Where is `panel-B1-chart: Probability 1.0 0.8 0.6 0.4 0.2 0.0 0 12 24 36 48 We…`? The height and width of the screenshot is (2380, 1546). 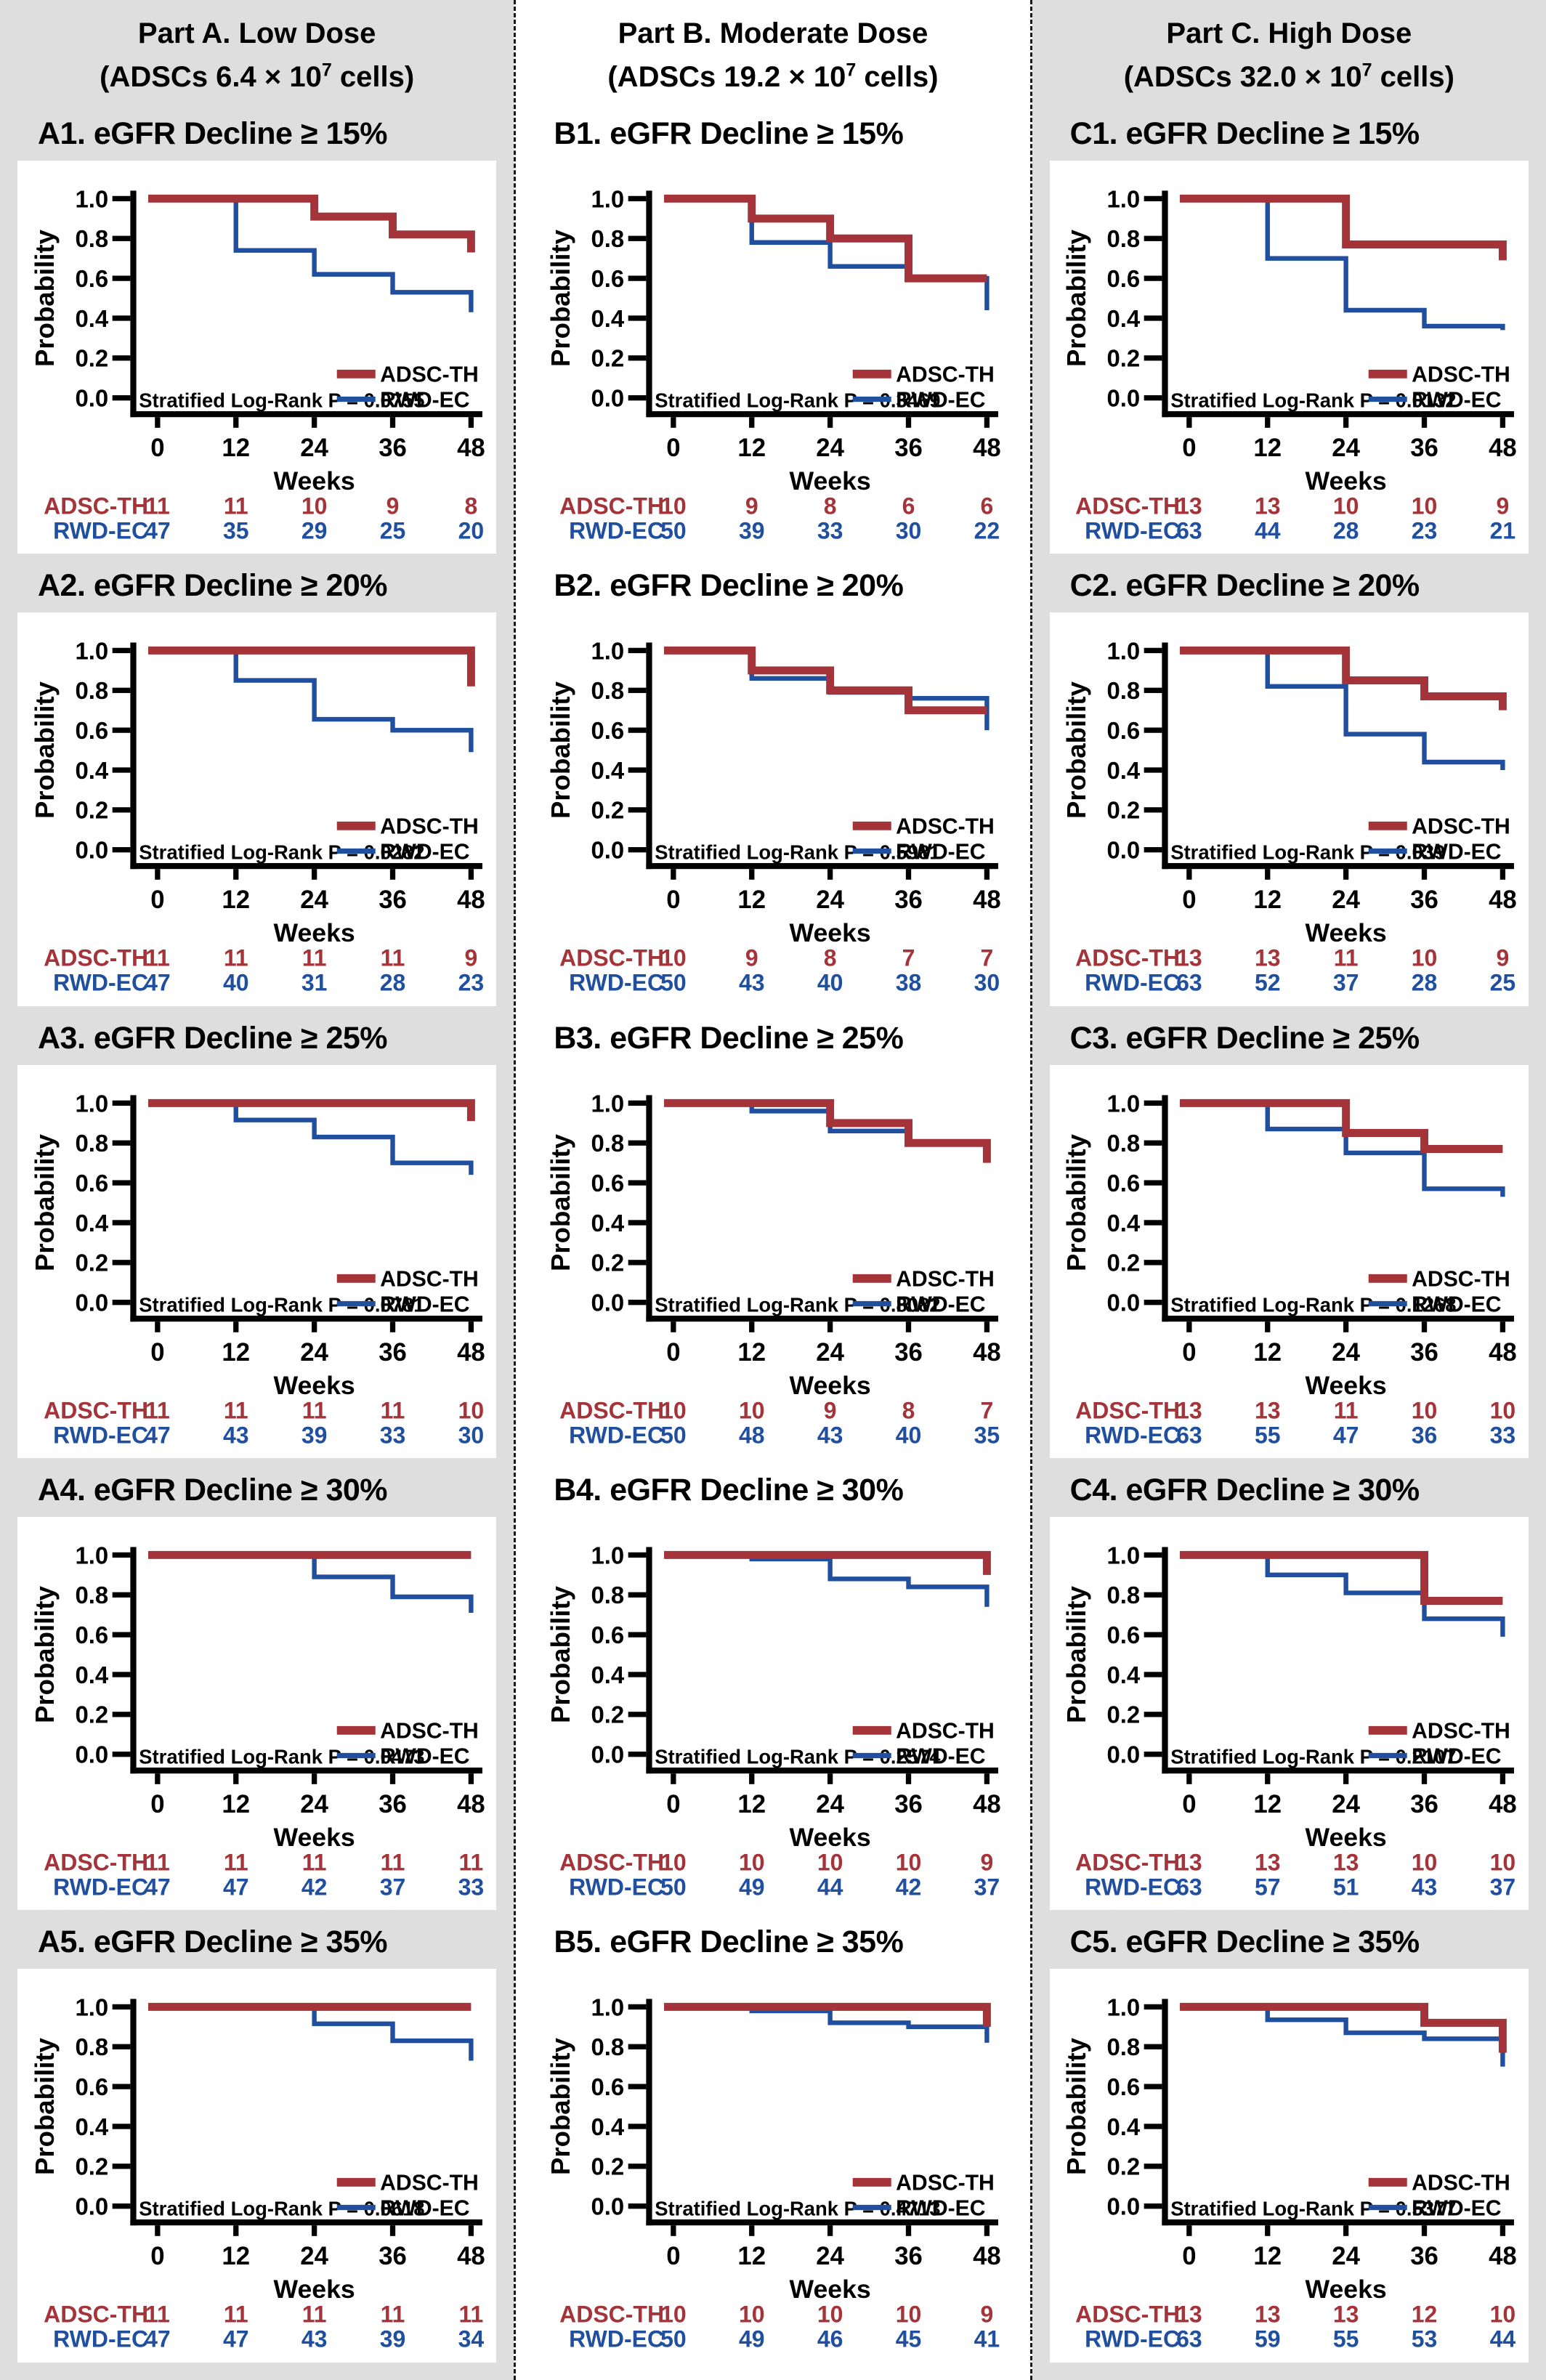
panel-B1-chart: Probability 1.0 0.8 0.6 0.4 0.2 0.0 0 12 24 36 48 We… is located at coordinates (773, 364).